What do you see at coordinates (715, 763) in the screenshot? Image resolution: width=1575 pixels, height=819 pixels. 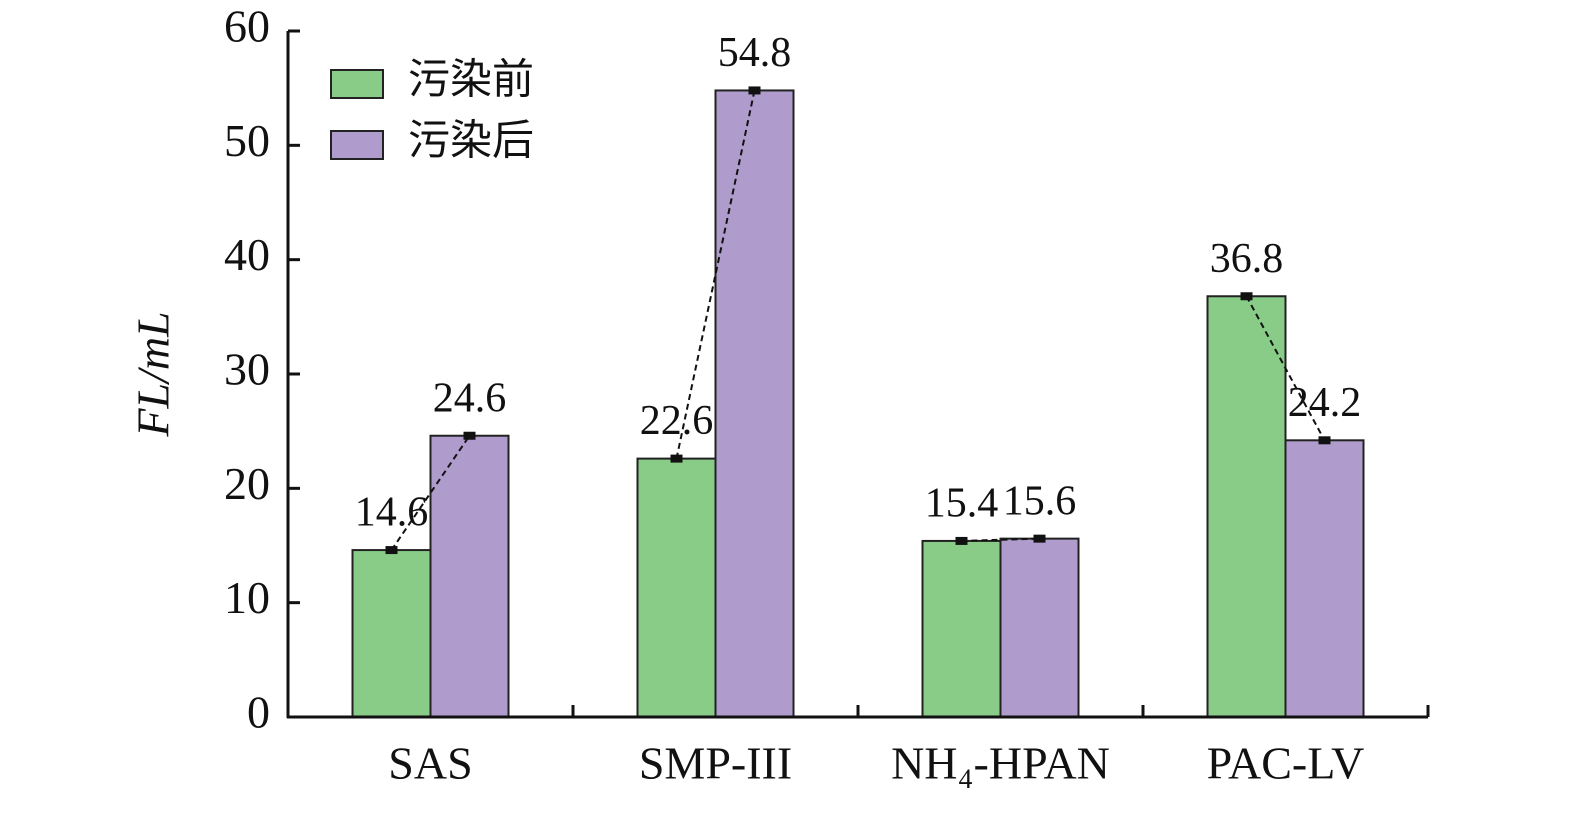 I see `x-tick-label: SMP-III` at bounding box center [715, 763].